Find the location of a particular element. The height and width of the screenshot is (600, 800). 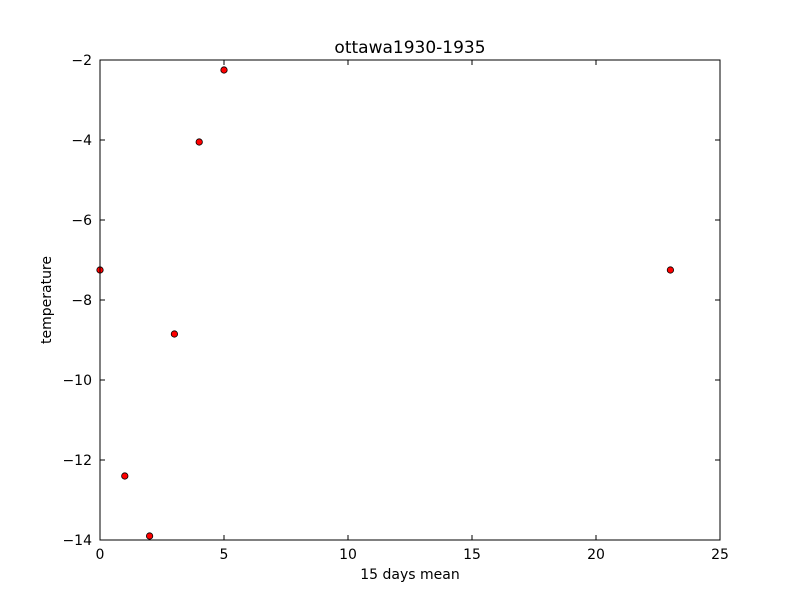

y-axis-label: temperature is located at coordinates (47, 300).